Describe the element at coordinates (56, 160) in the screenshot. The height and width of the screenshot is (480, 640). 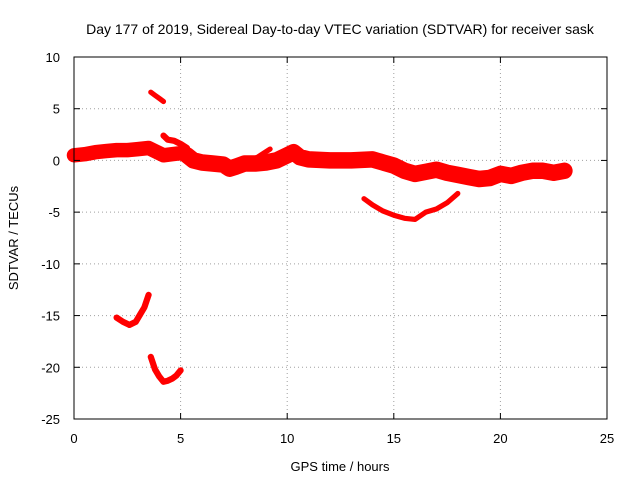
I see `y-tick-label: 0` at that location.